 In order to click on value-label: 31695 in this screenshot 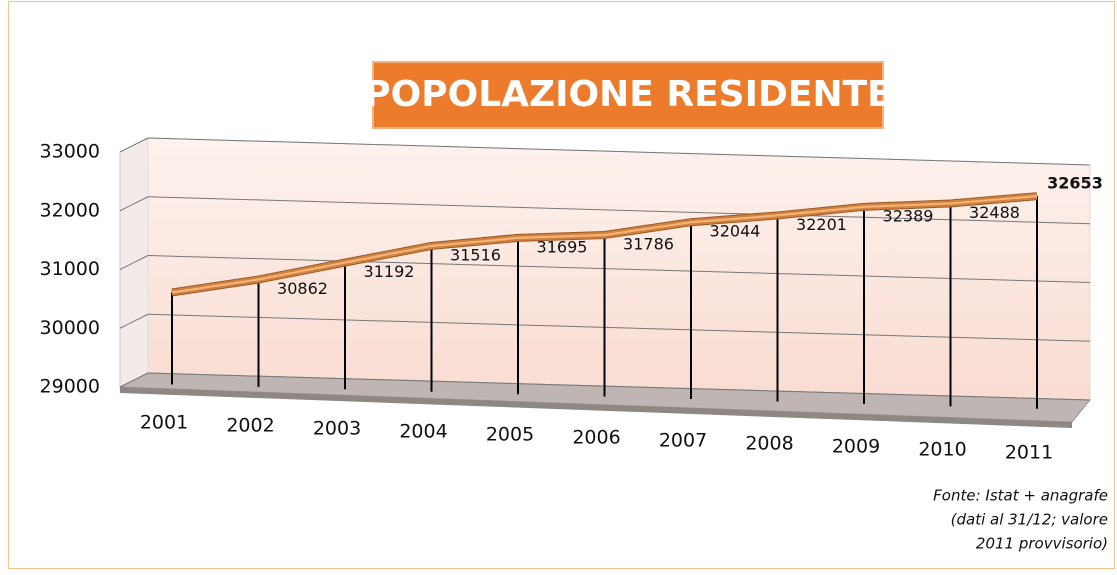, I will do `click(562, 246)`.